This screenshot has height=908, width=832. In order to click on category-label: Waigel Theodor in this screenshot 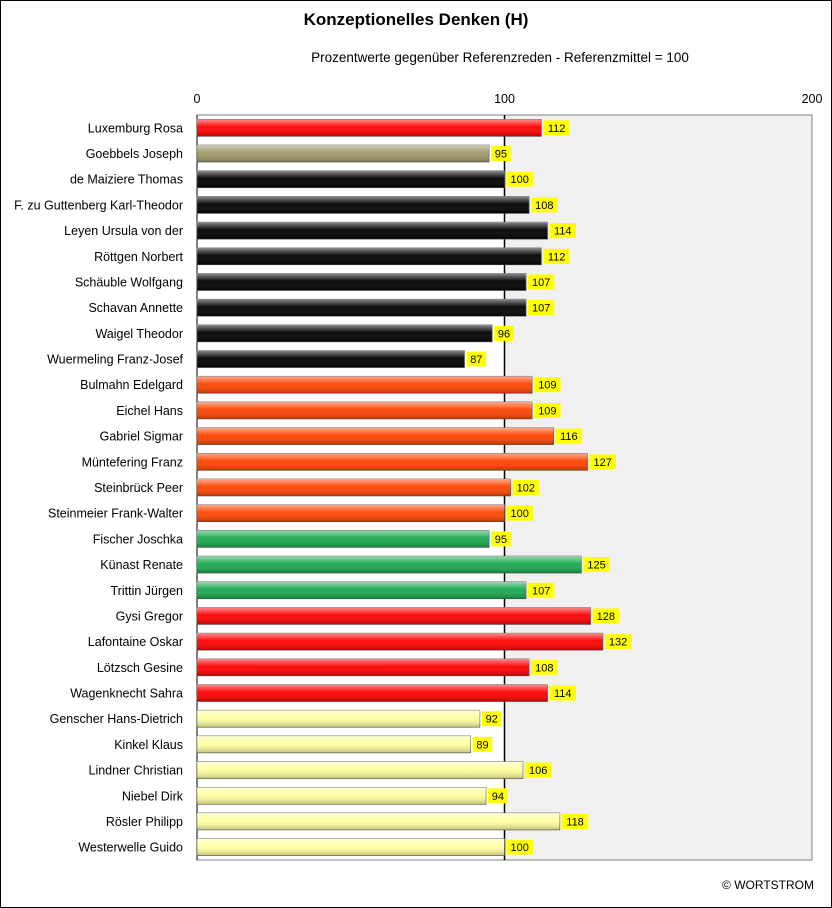, I will do `click(139, 334)`.